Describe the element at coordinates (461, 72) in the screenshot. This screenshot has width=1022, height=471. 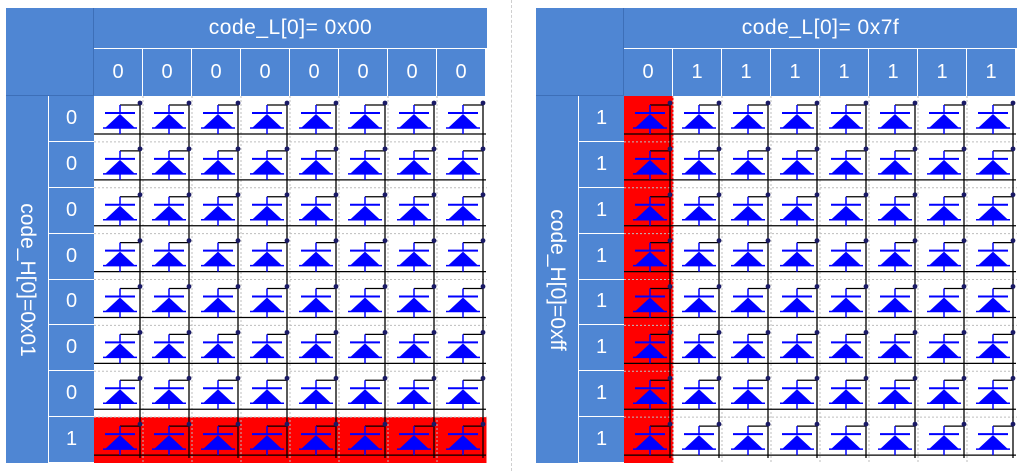
I see `column-header-7: 0` at that location.